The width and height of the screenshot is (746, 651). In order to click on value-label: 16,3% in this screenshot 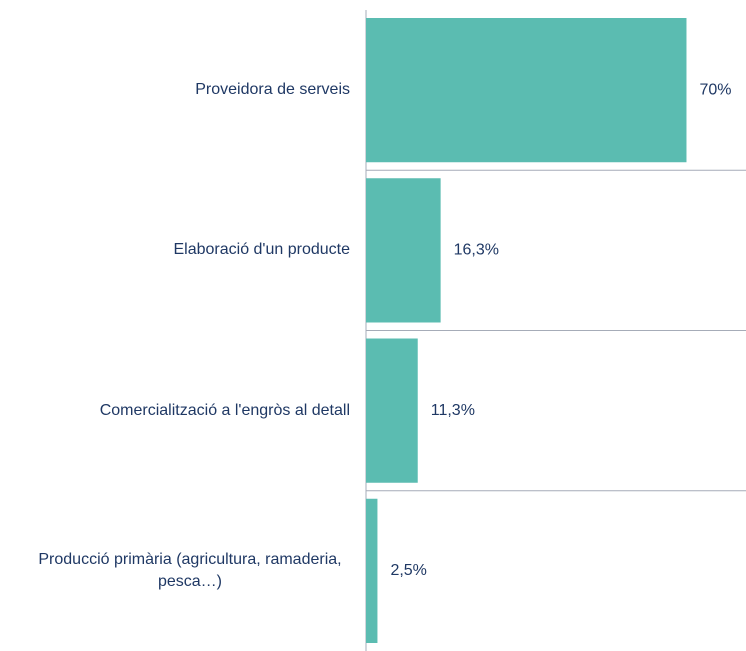, I will do `click(476, 250)`.